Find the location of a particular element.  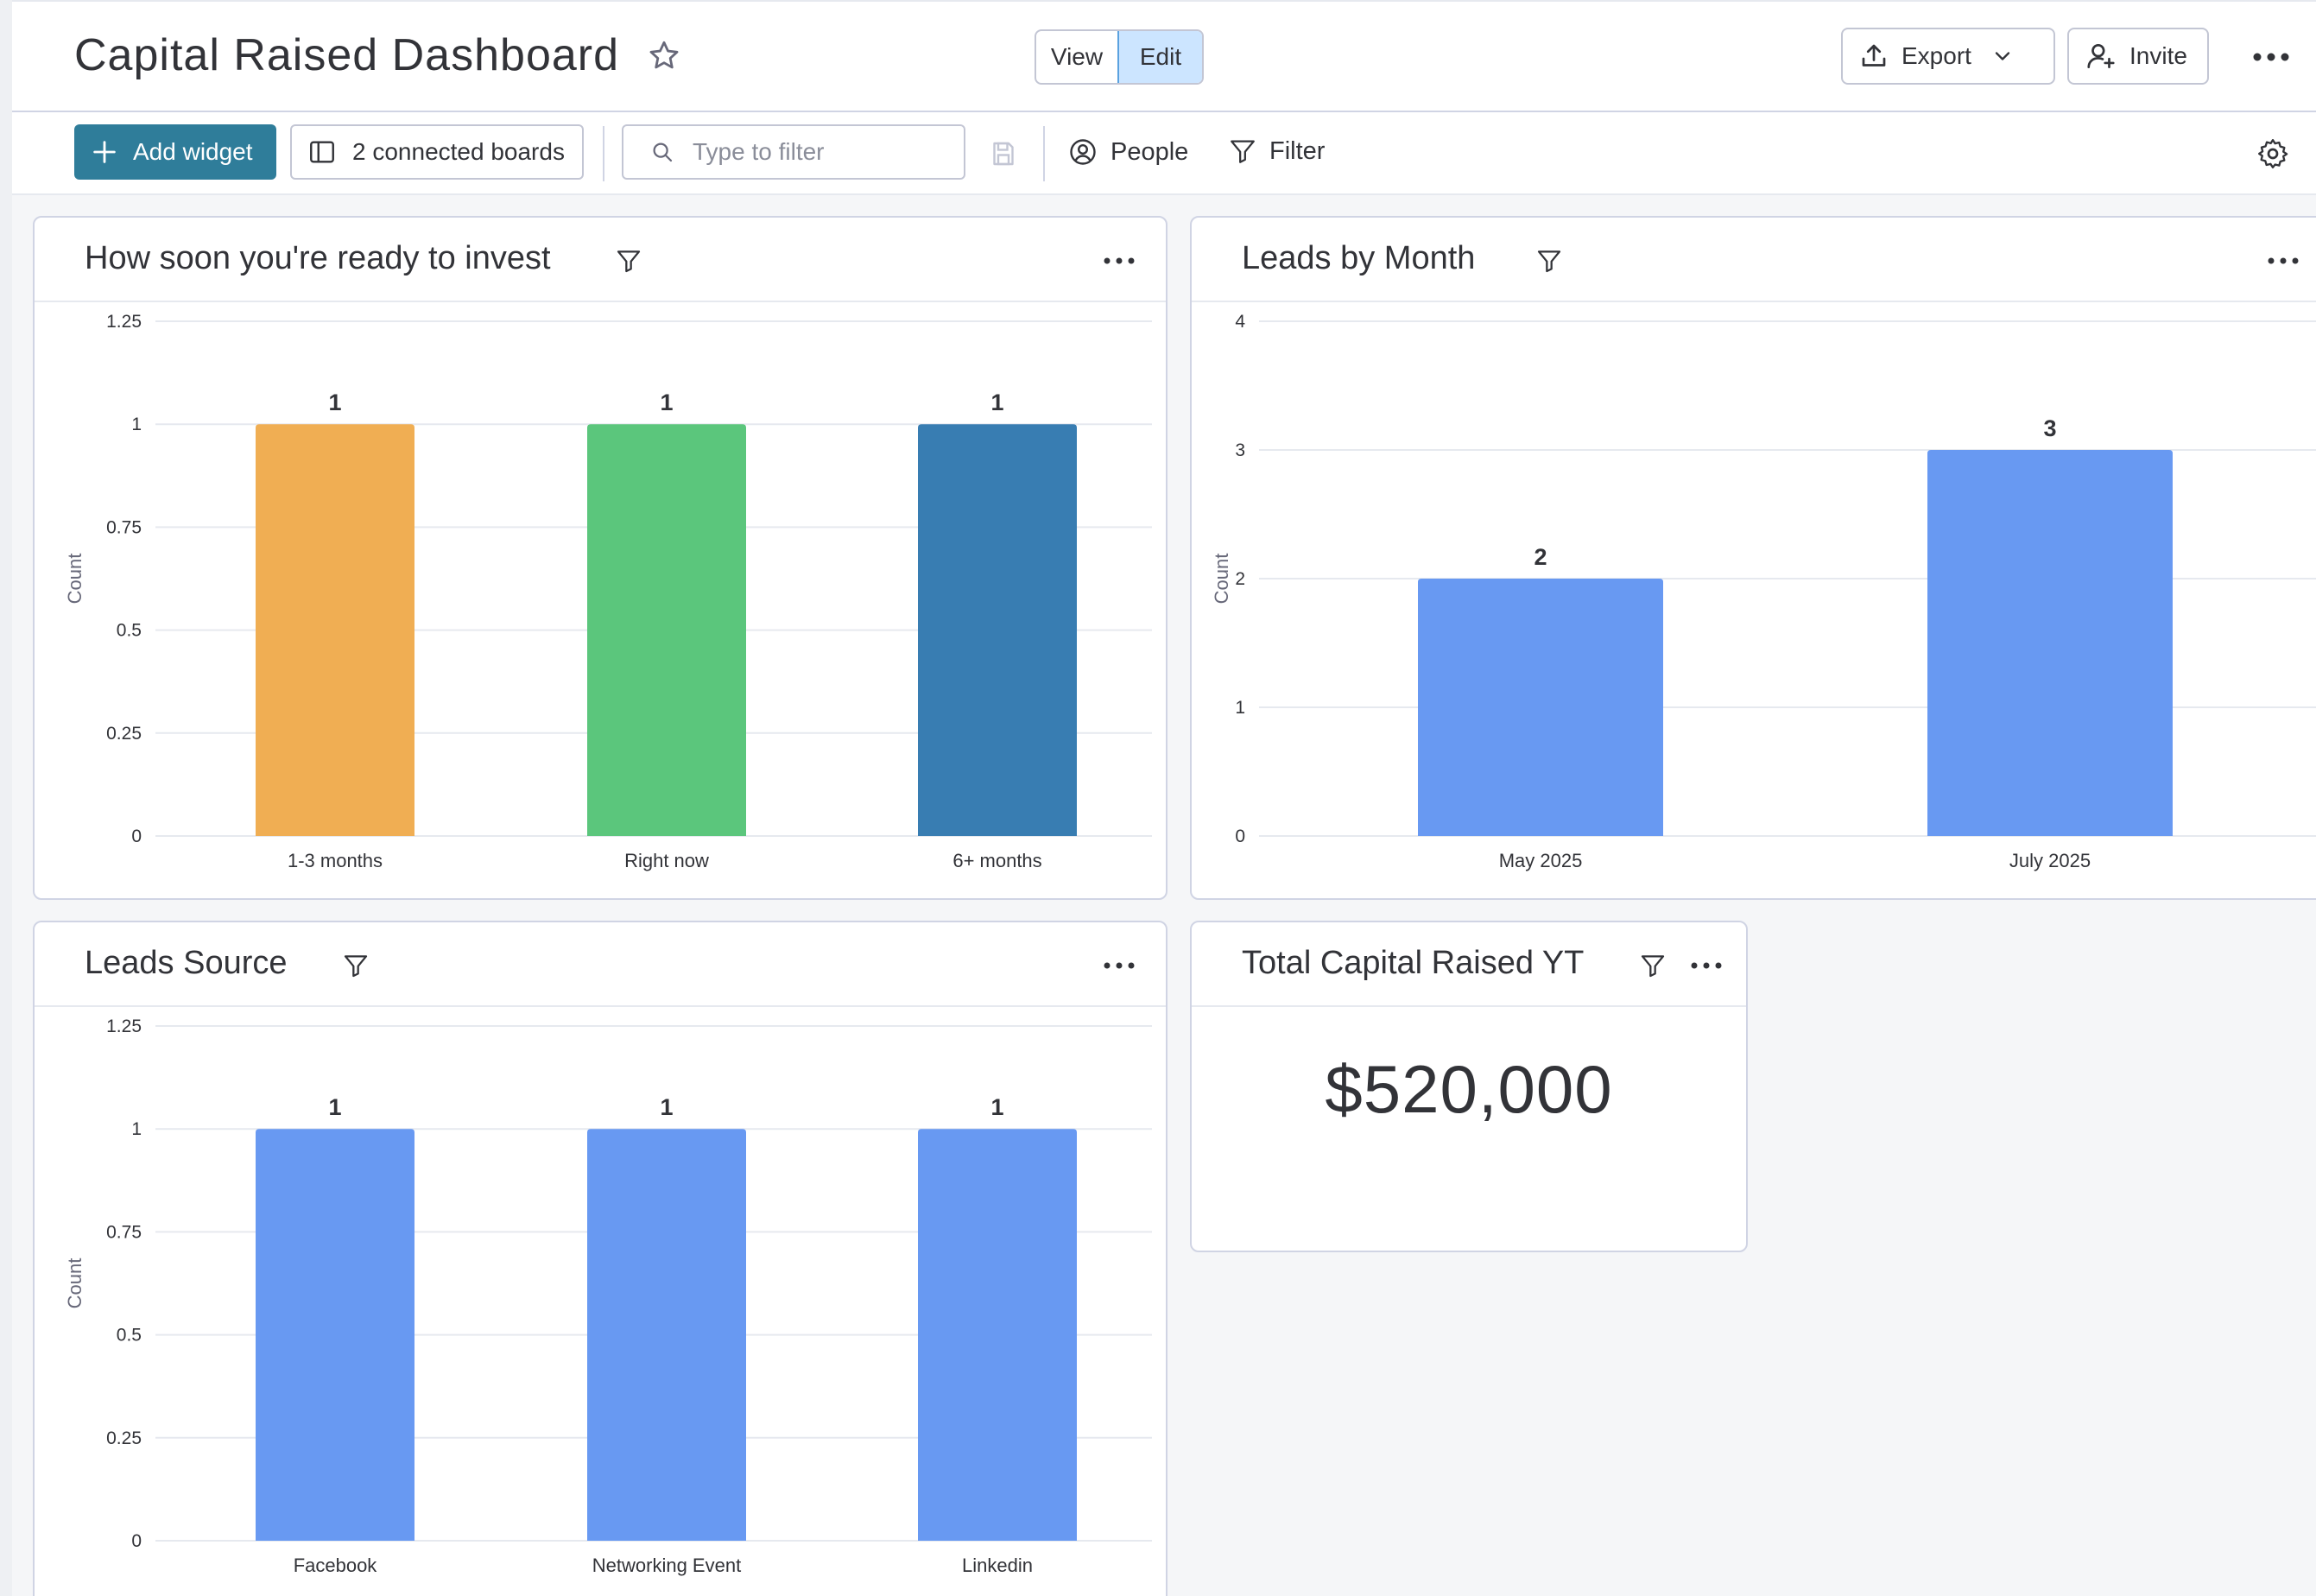

x-tick-label: 1-3 months is located at coordinates (335, 861).